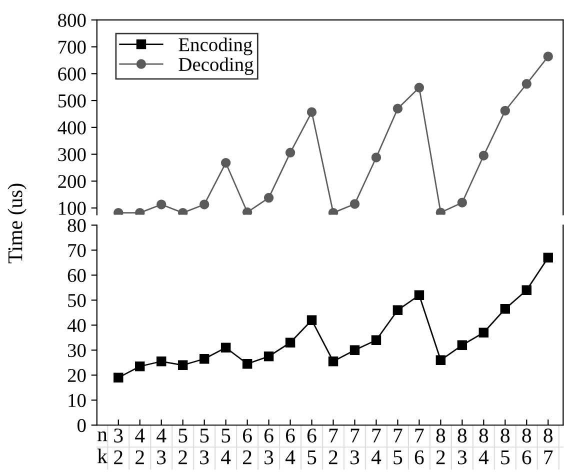  What do you see at coordinates (419, 446) in the screenshot?
I see `x-tick-label: 7 6` at bounding box center [419, 446].